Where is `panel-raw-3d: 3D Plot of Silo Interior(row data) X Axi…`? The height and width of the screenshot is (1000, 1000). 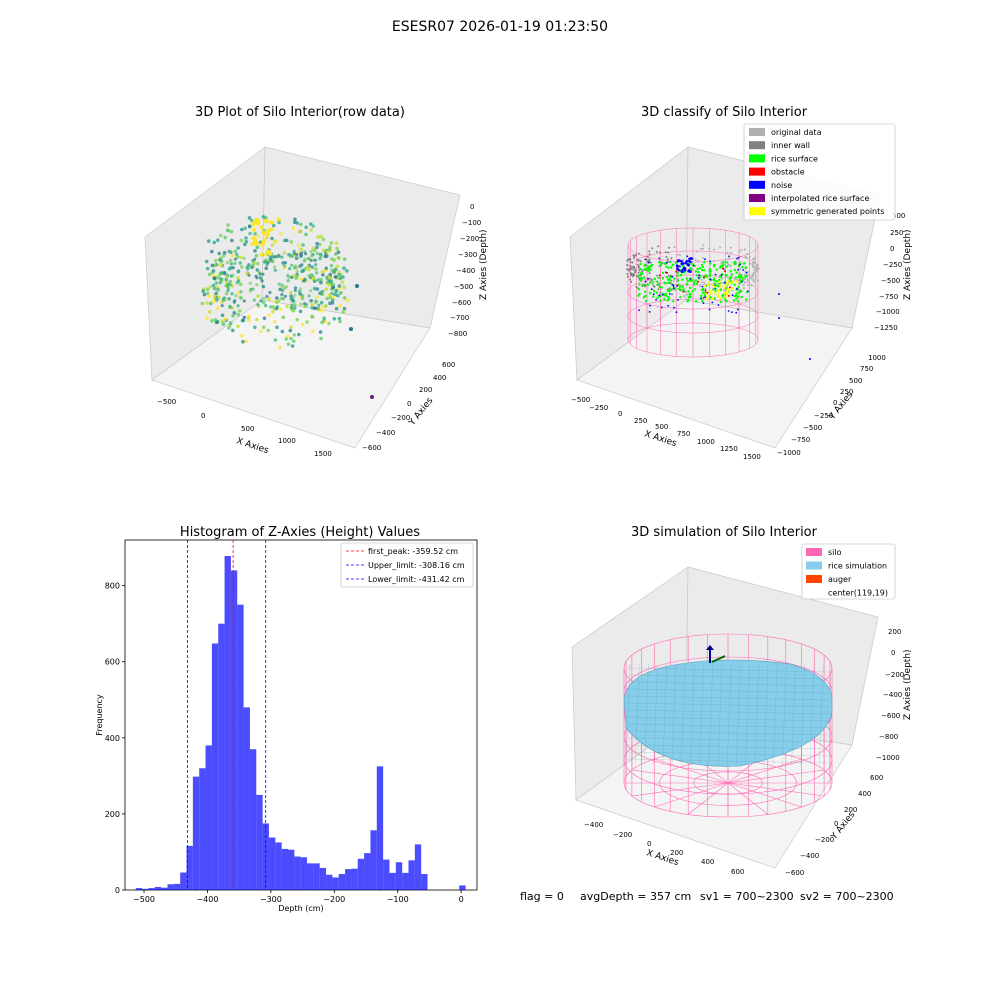
panel-raw-3d: 3D Plot of Silo Interior(row data) X Axi… is located at coordinates (316, 281).